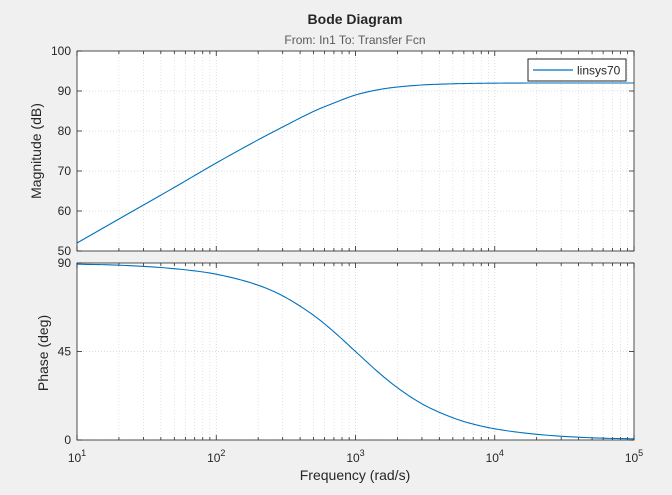 The image size is (672, 495). Describe the element at coordinates (65, 263) in the screenshot. I see `phase-y-tick-label: 90` at that location.